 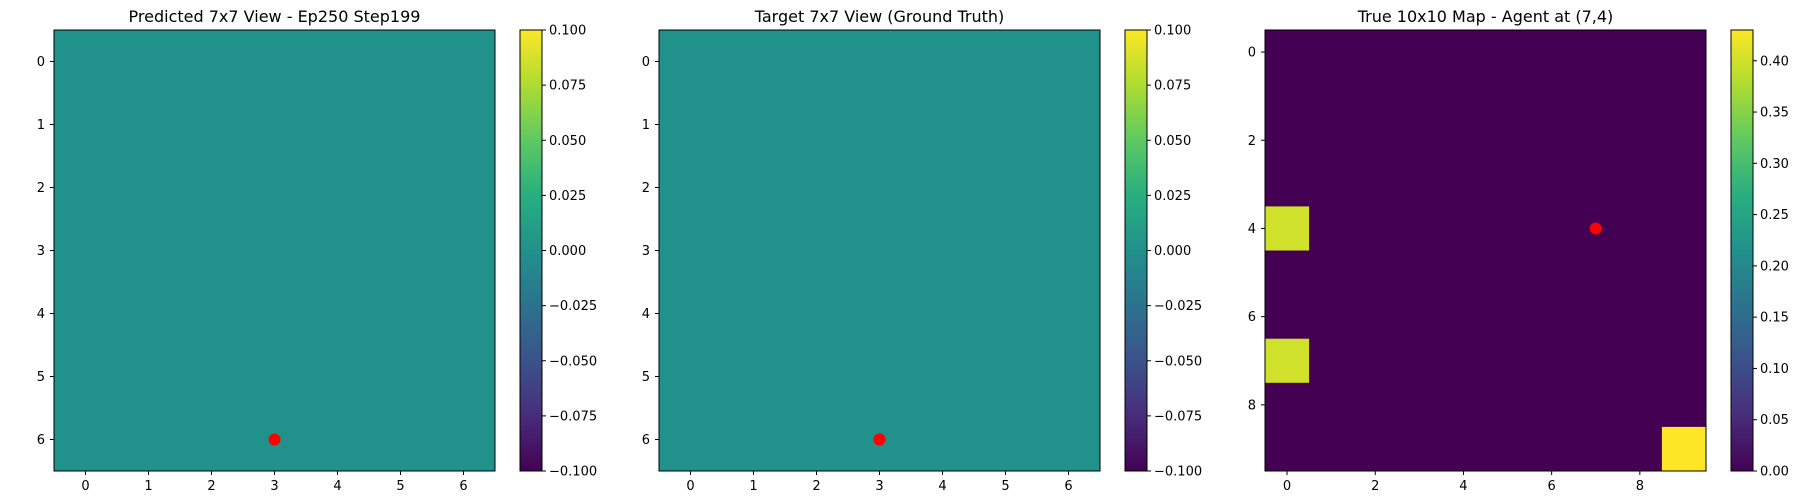 What do you see at coordinates (1485, 16) in the screenshot?
I see `chart-title: True 10x10 Map - Agent at (7,4)` at bounding box center [1485, 16].